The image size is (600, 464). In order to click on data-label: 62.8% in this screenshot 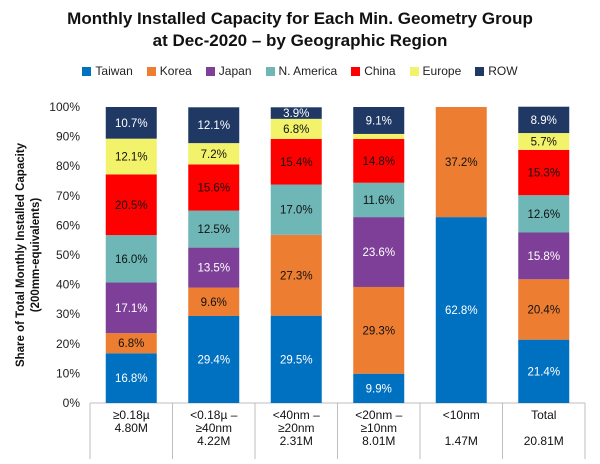, I will do `click(461, 311)`.